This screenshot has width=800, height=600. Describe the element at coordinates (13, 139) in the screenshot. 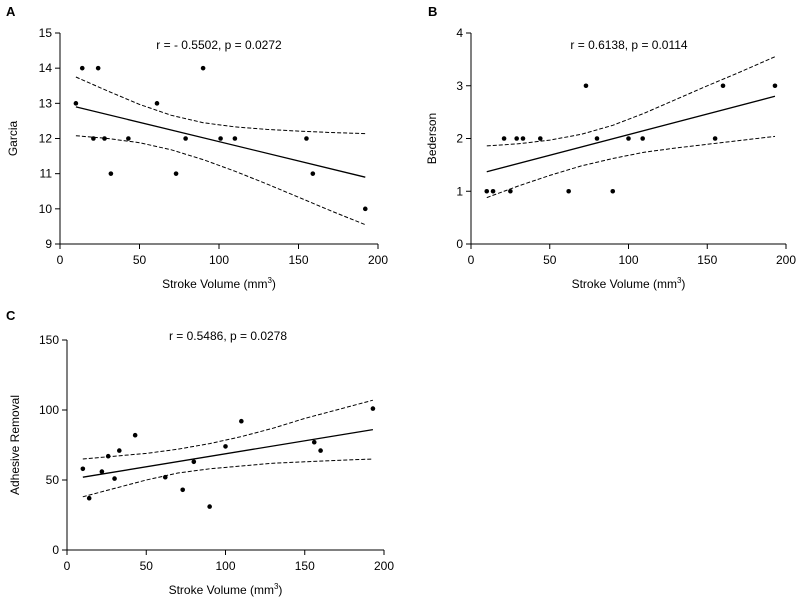

I see `y-axis-label-a: Garcia` at that location.